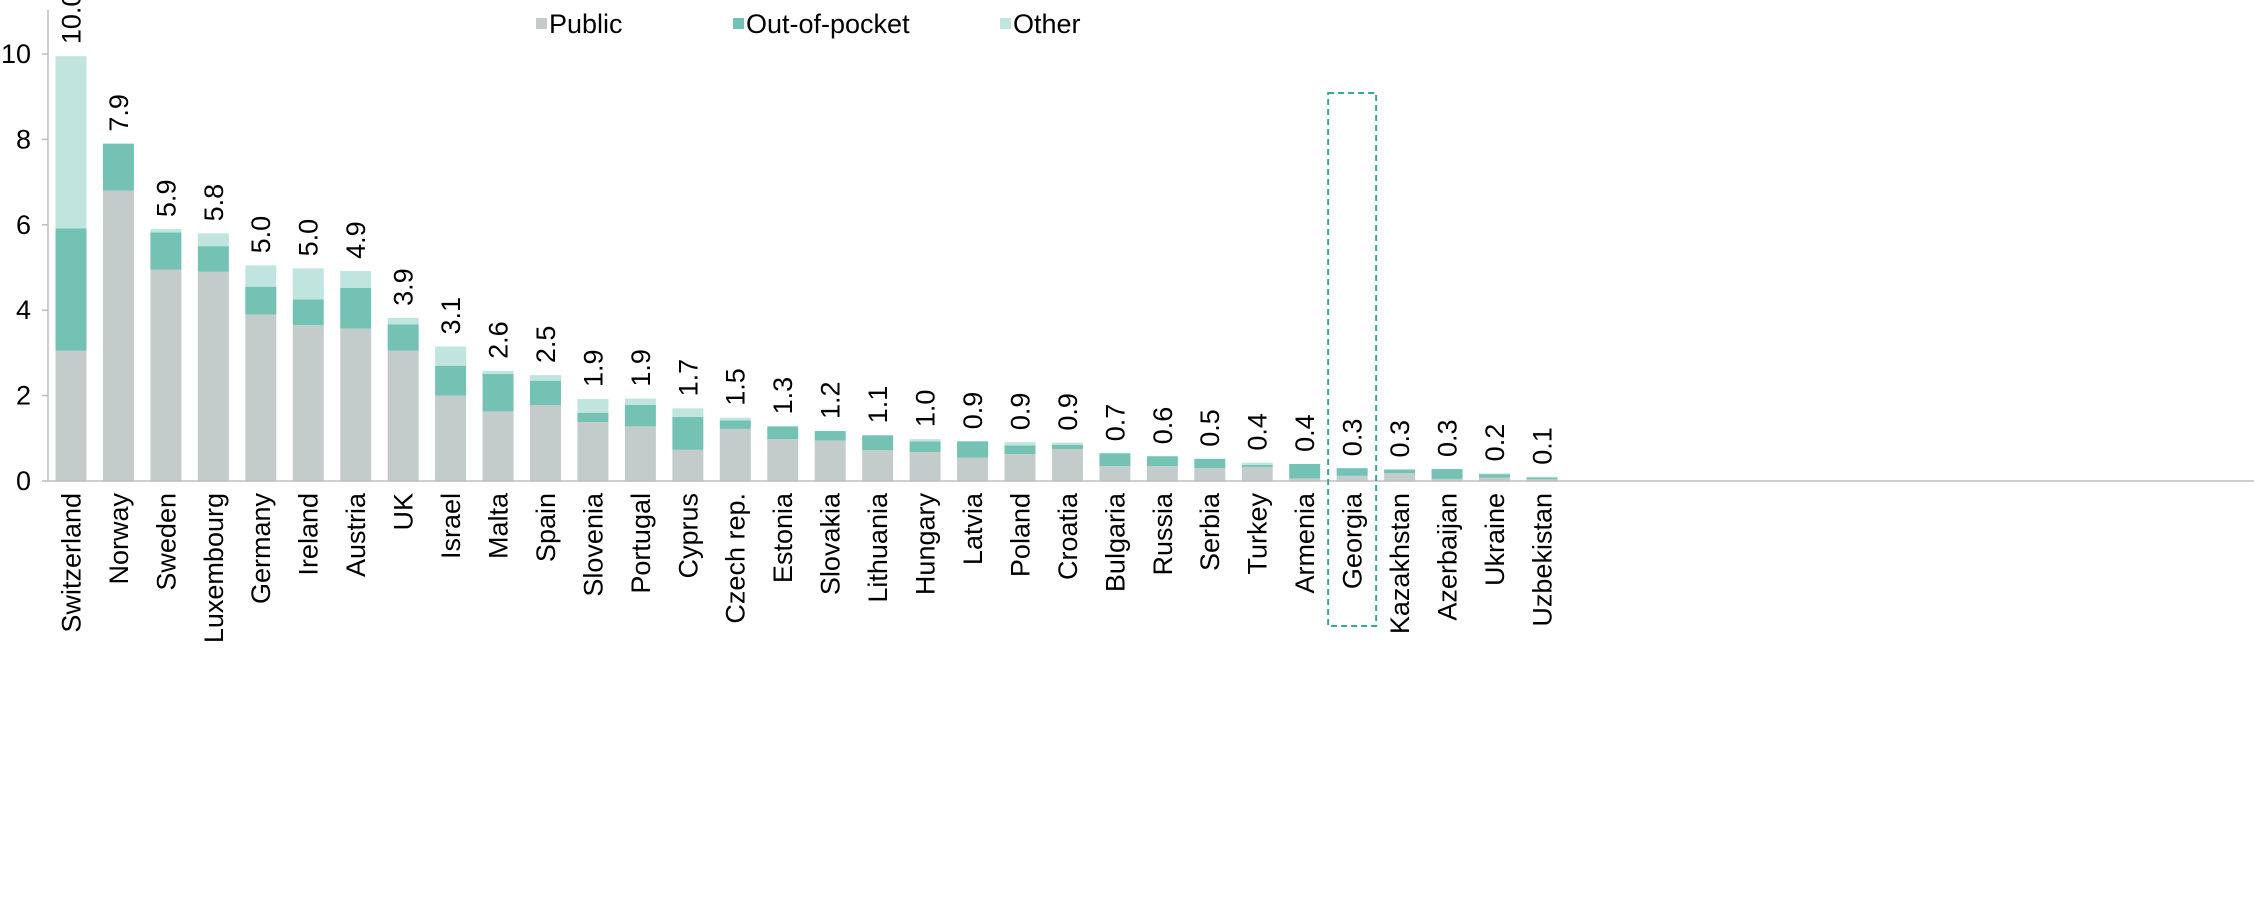  I want to click on bar-public-lithuania, so click(878, 465).